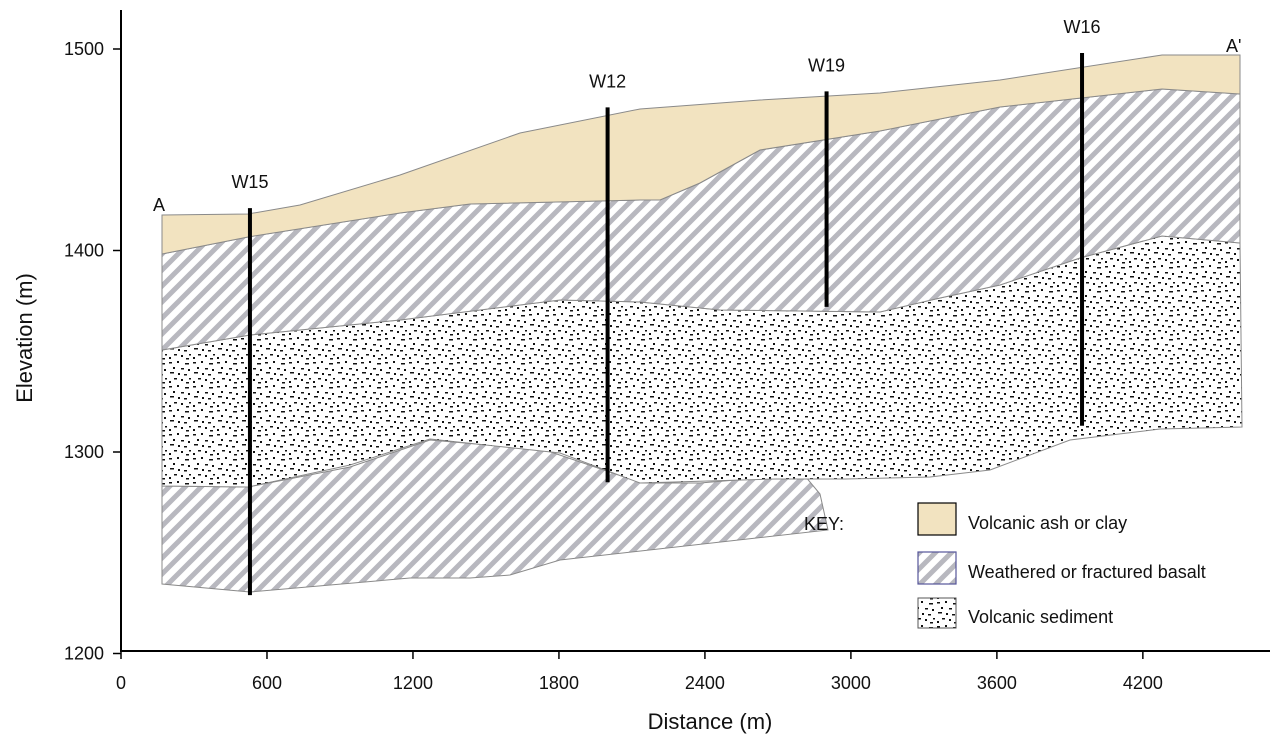  Describe the element at coordinates (159, 205) in the screenshot. I see `section-start-label: A` at that location.